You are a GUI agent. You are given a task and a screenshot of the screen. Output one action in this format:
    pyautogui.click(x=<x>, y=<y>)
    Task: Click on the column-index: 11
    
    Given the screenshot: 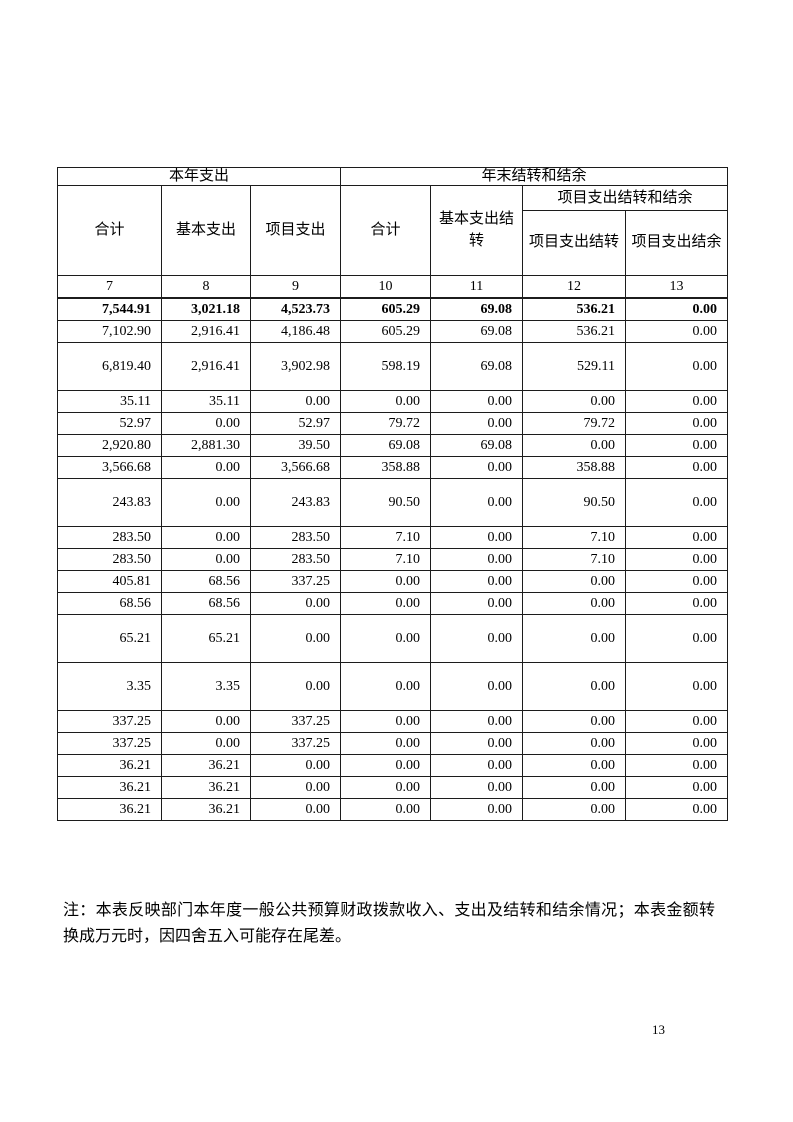 What is the action you would take?
    pyautogui.click(x=477, y=287)
    